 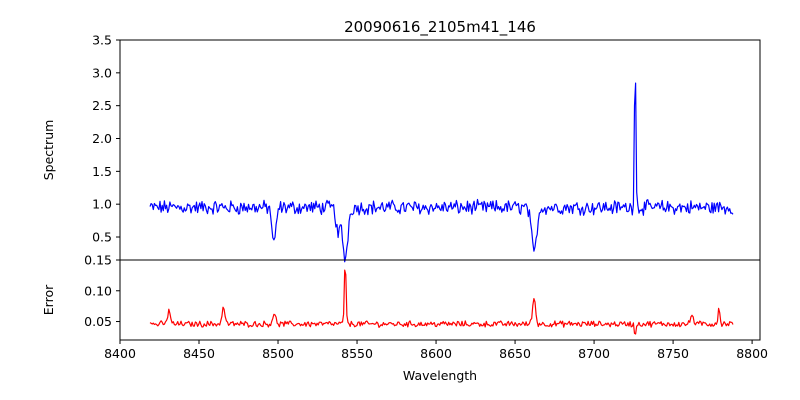 What do you see at coordinates (102, 105) in the screenshot?
I see `spectrum-y-tick-label: 2.5` at bounding box center [102, 105].